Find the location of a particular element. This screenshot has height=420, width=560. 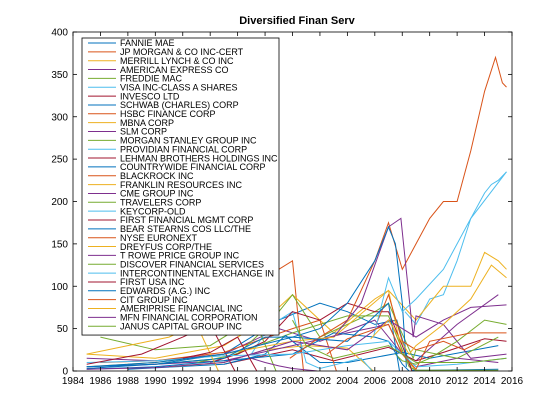

legend-label-8: HSBC FINANCE CORP is located at coordinates (168, 114).